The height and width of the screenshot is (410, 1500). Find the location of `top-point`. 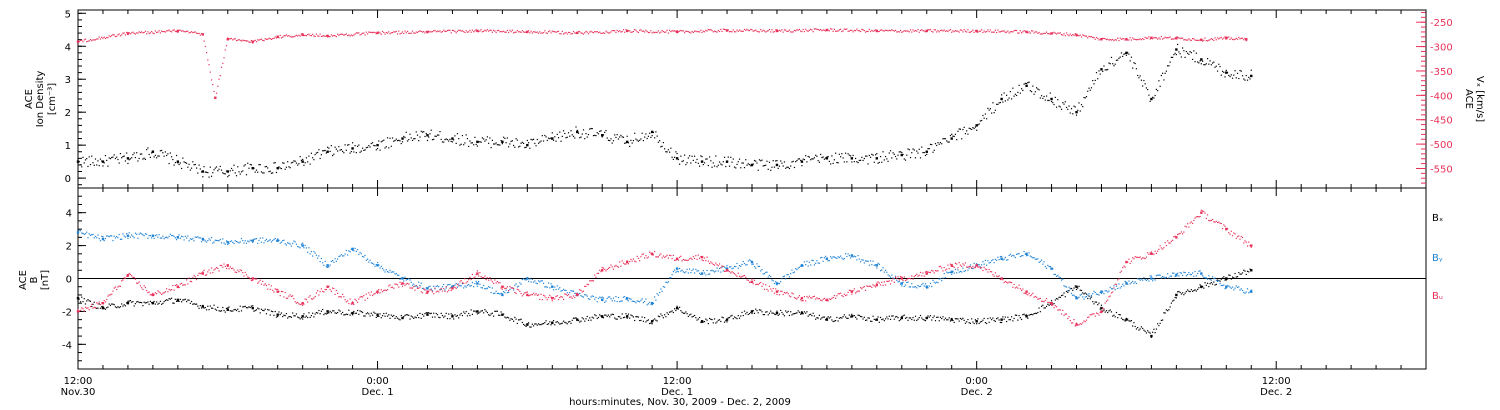

top-point is located at coordinates (951, 138).